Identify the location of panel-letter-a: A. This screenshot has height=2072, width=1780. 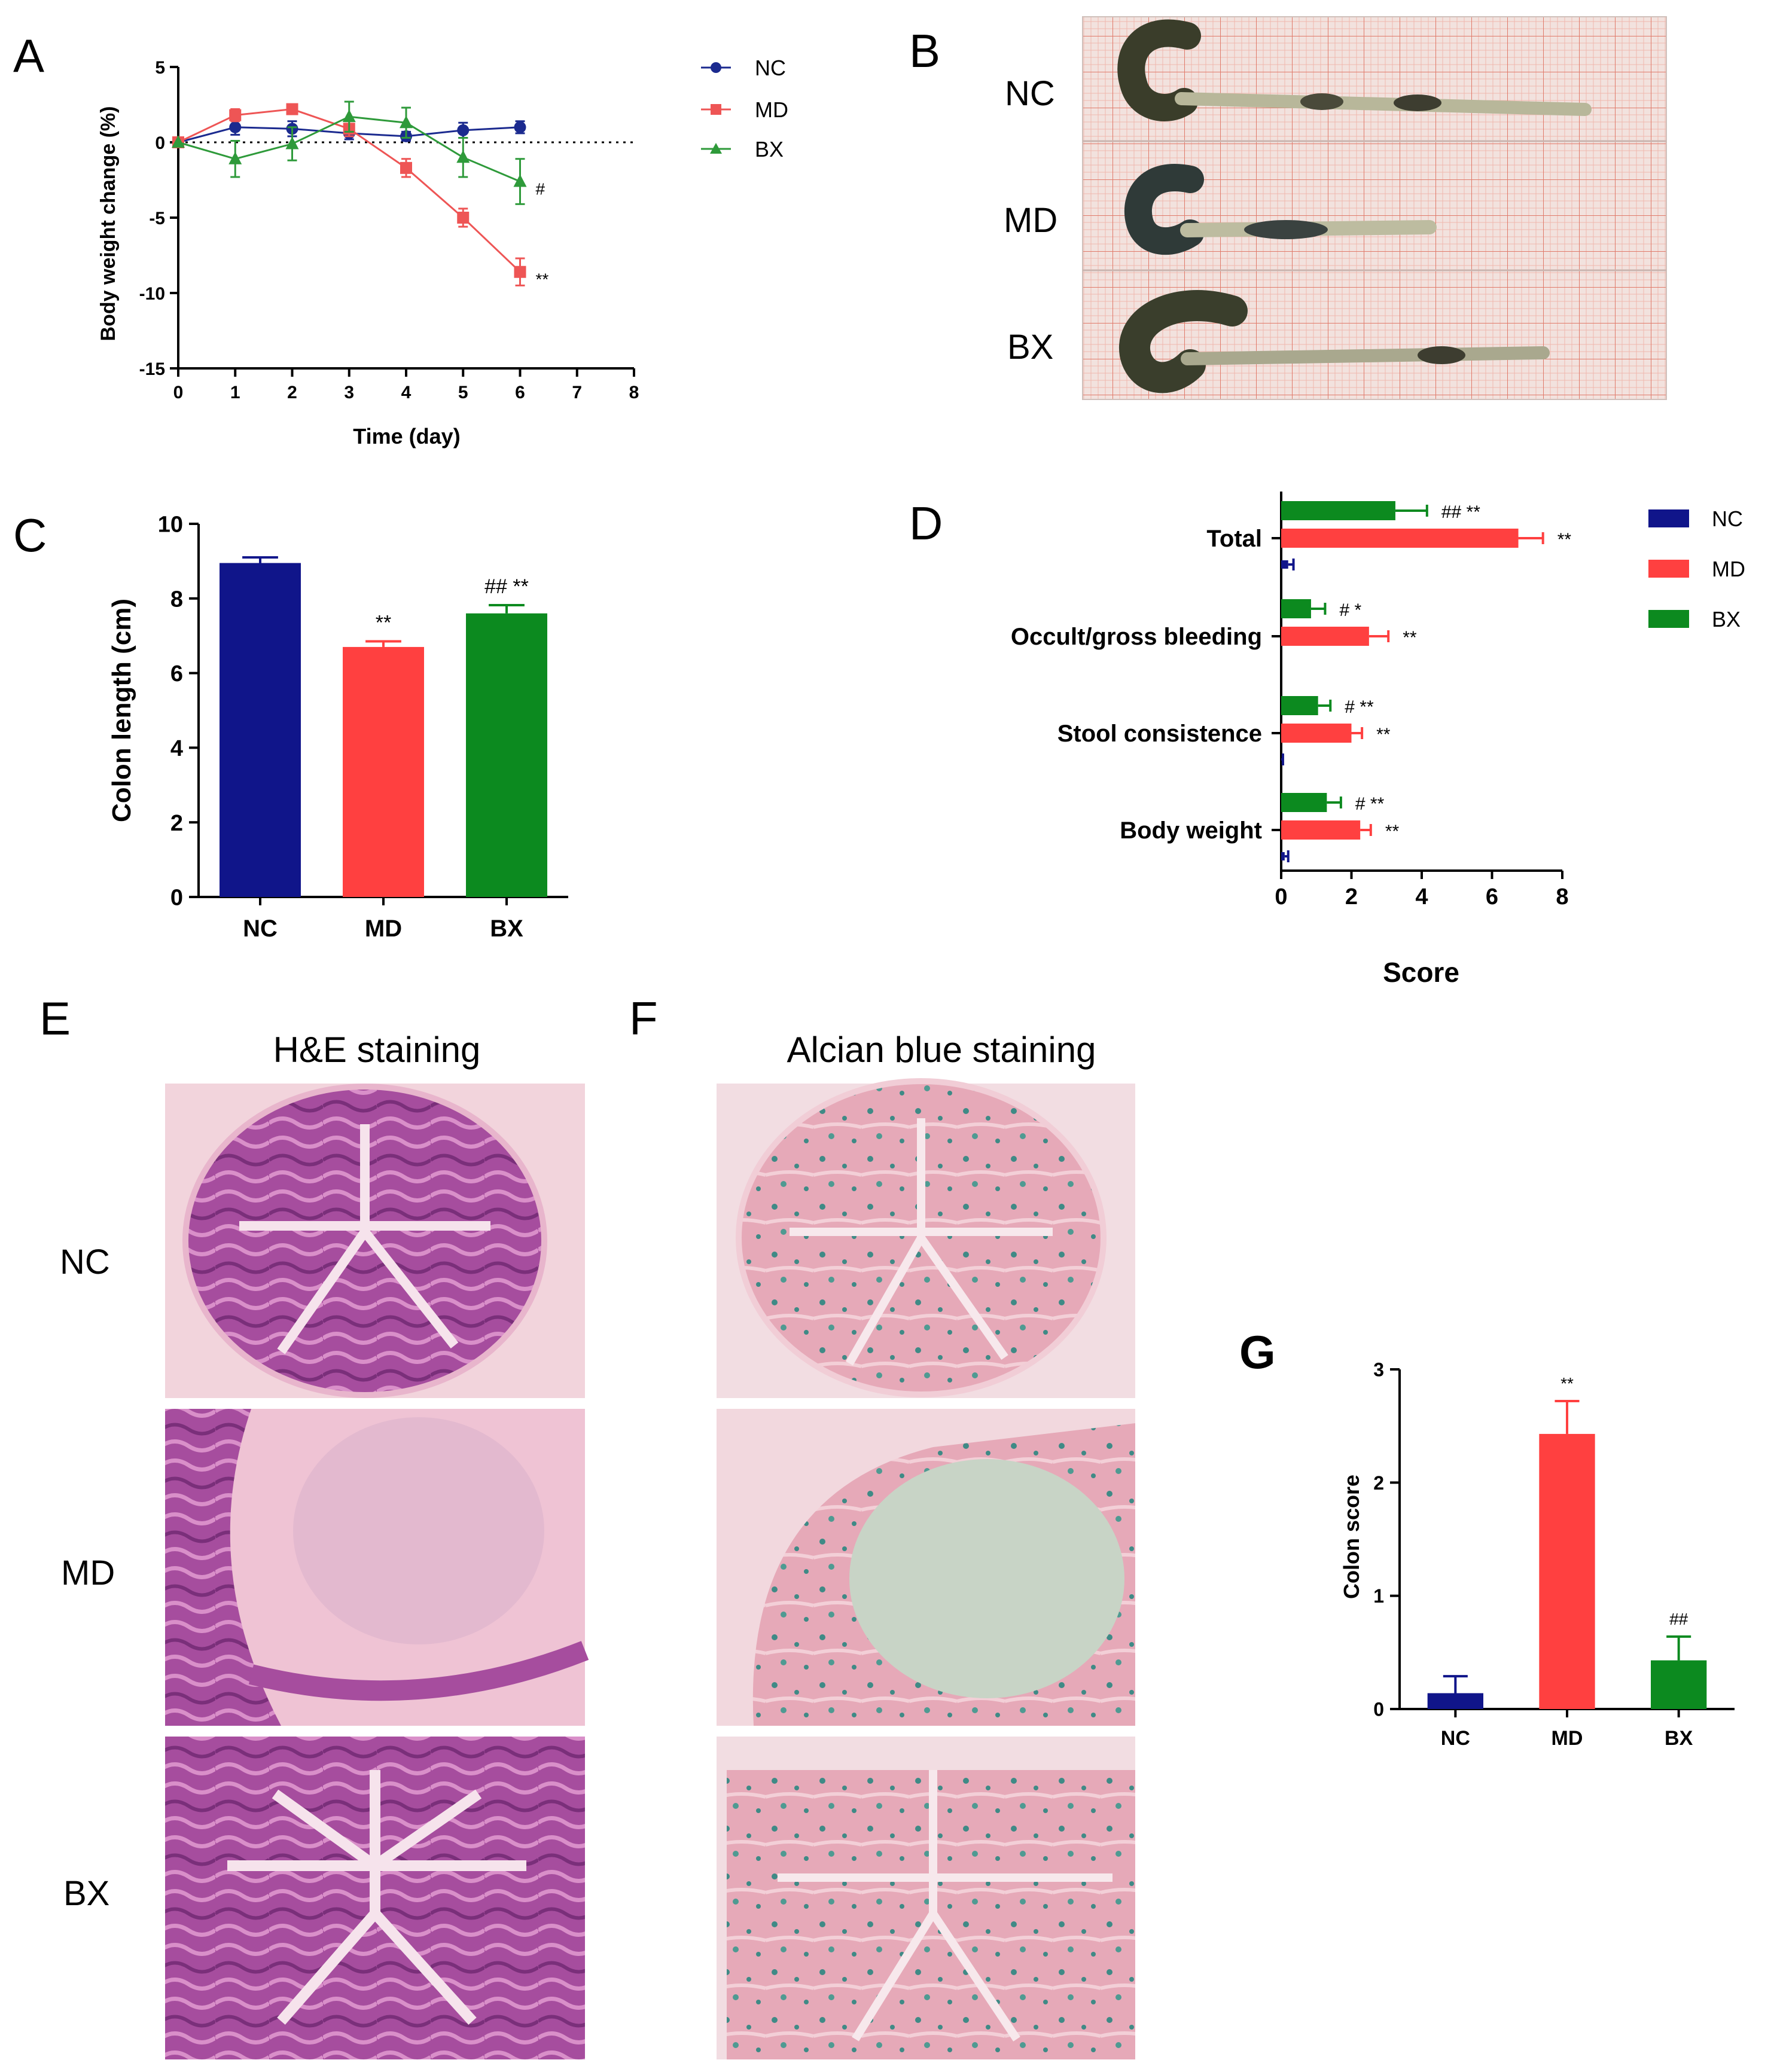
(28, 55).